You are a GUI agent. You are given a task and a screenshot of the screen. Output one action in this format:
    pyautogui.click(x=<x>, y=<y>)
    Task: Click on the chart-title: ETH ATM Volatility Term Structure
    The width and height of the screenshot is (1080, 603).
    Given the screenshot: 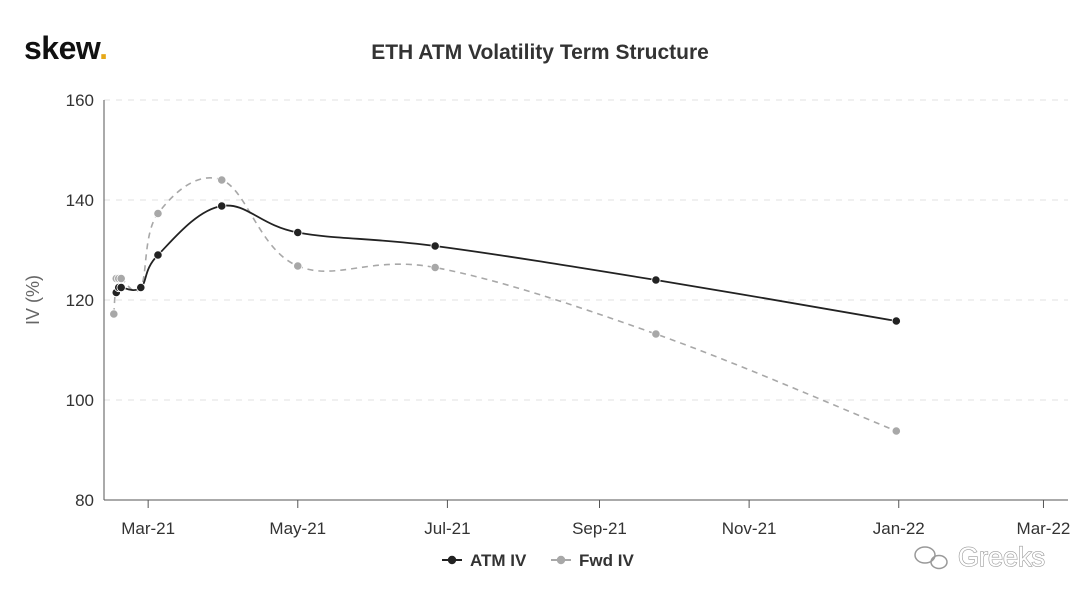 What is the action you would take?
    pyautogui.click(x=540, y=52)
    